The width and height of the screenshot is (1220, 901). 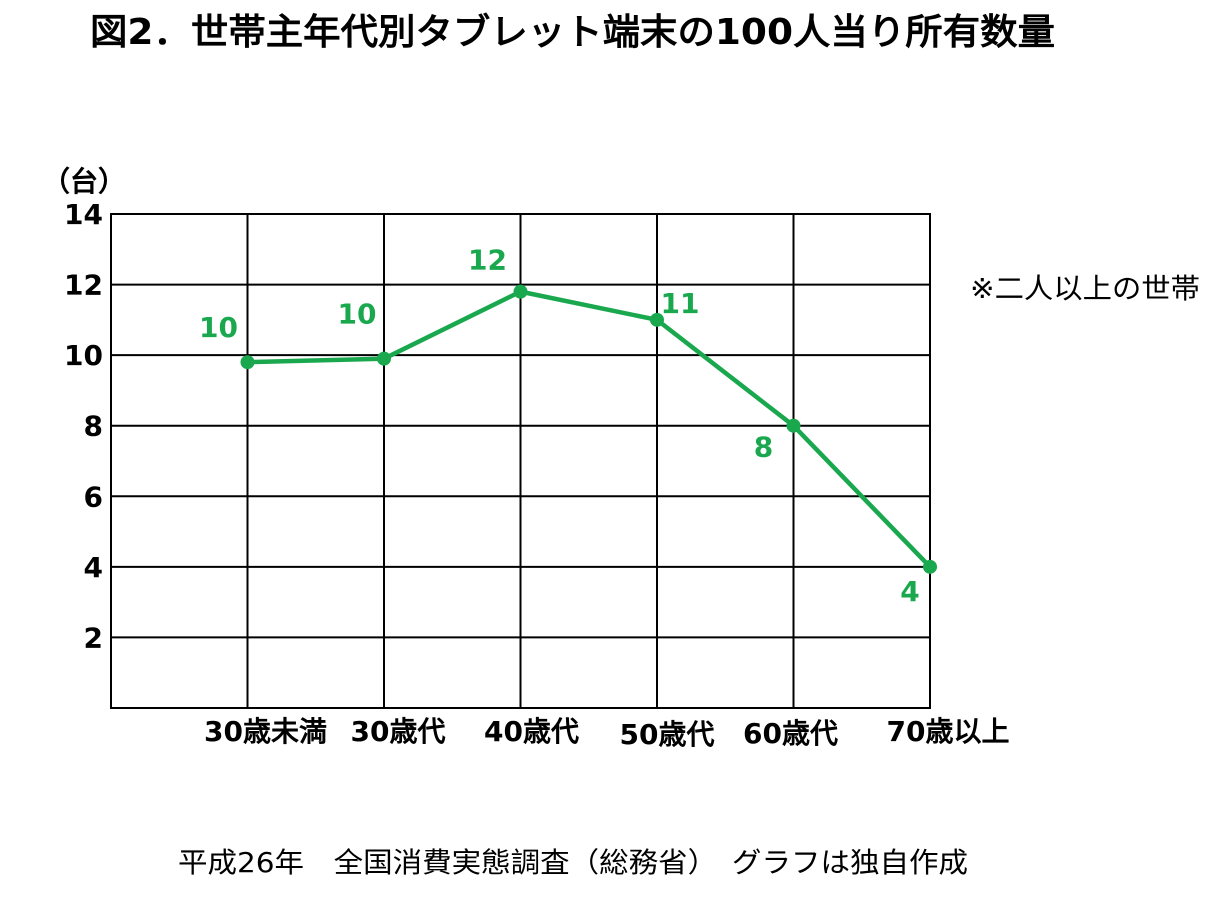 I want to click on y-tick-label: 14, so click(x=83, y=214).